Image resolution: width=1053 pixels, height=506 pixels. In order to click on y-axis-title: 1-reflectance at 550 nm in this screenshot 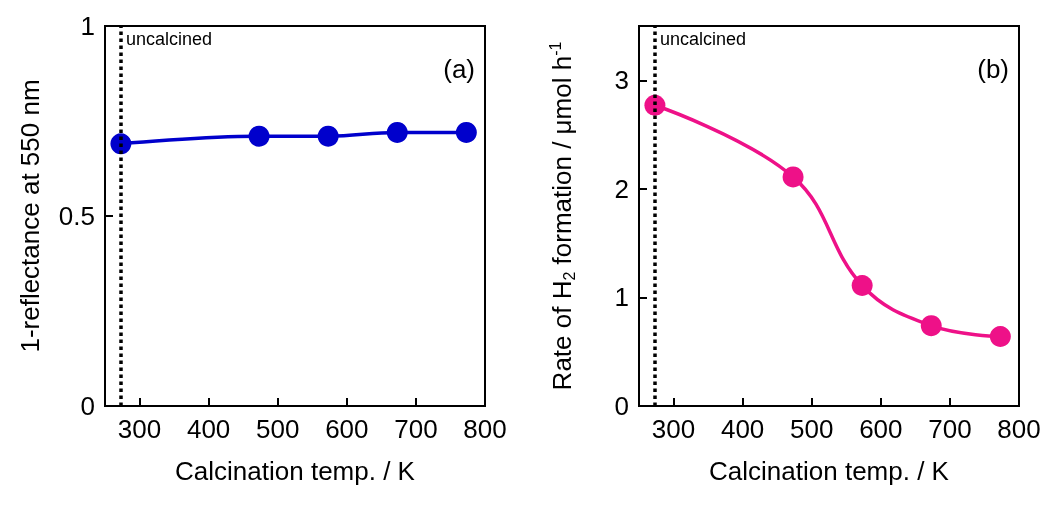, I will do `click(30, 216)`.